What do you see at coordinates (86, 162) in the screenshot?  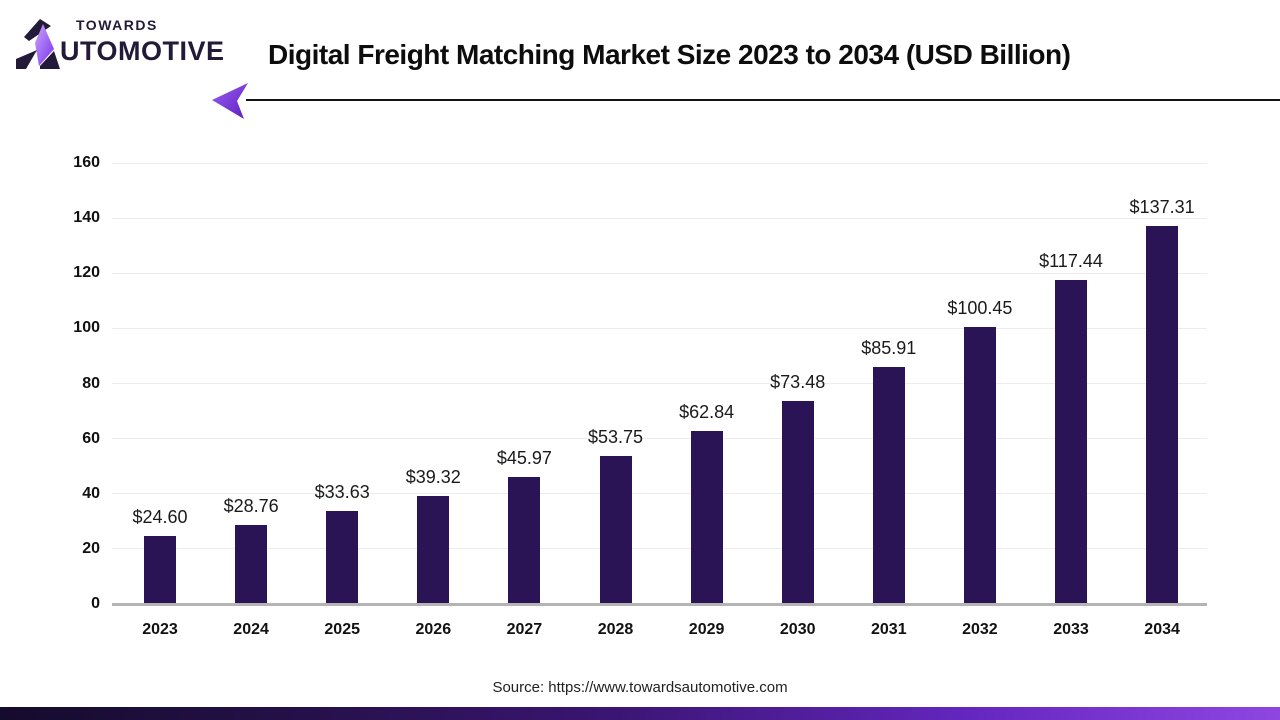 I see `y-axis-label-160: 160` at bounding box center [86, 162].